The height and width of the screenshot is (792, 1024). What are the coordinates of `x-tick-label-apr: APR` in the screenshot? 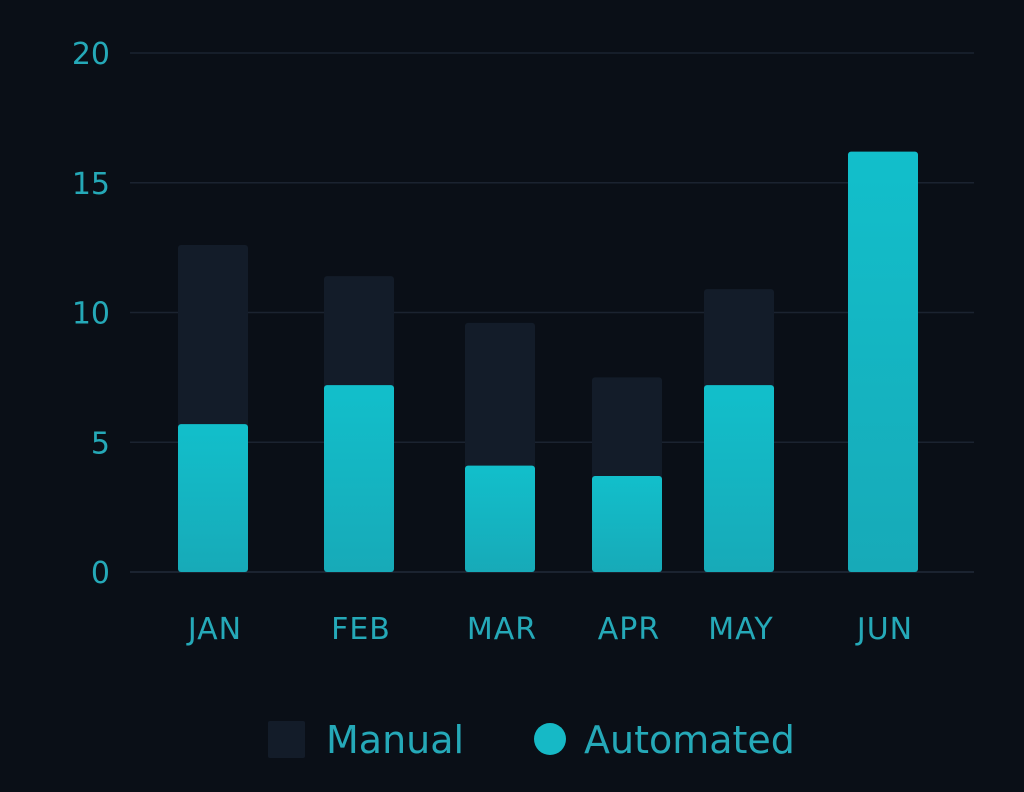 It's located at (629, 629).